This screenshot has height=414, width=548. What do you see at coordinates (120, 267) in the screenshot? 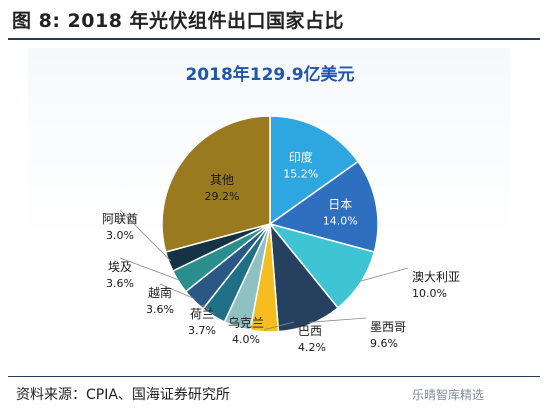
I see `slice-label-8: 埃及` at bounding box center [120, 267].